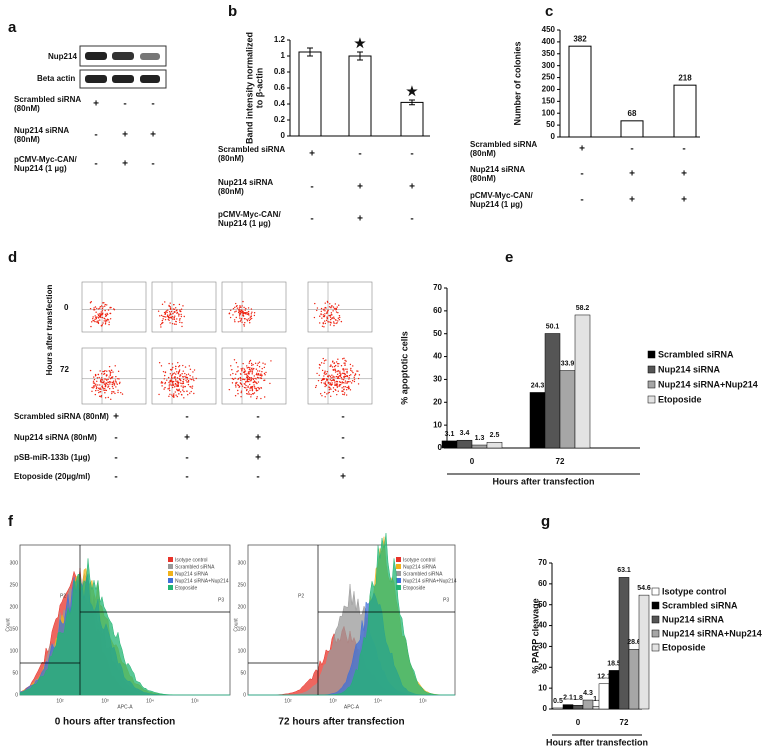 This screenshot has width=778, height=747. I want to click on panel-label: e, so click(509, 257).